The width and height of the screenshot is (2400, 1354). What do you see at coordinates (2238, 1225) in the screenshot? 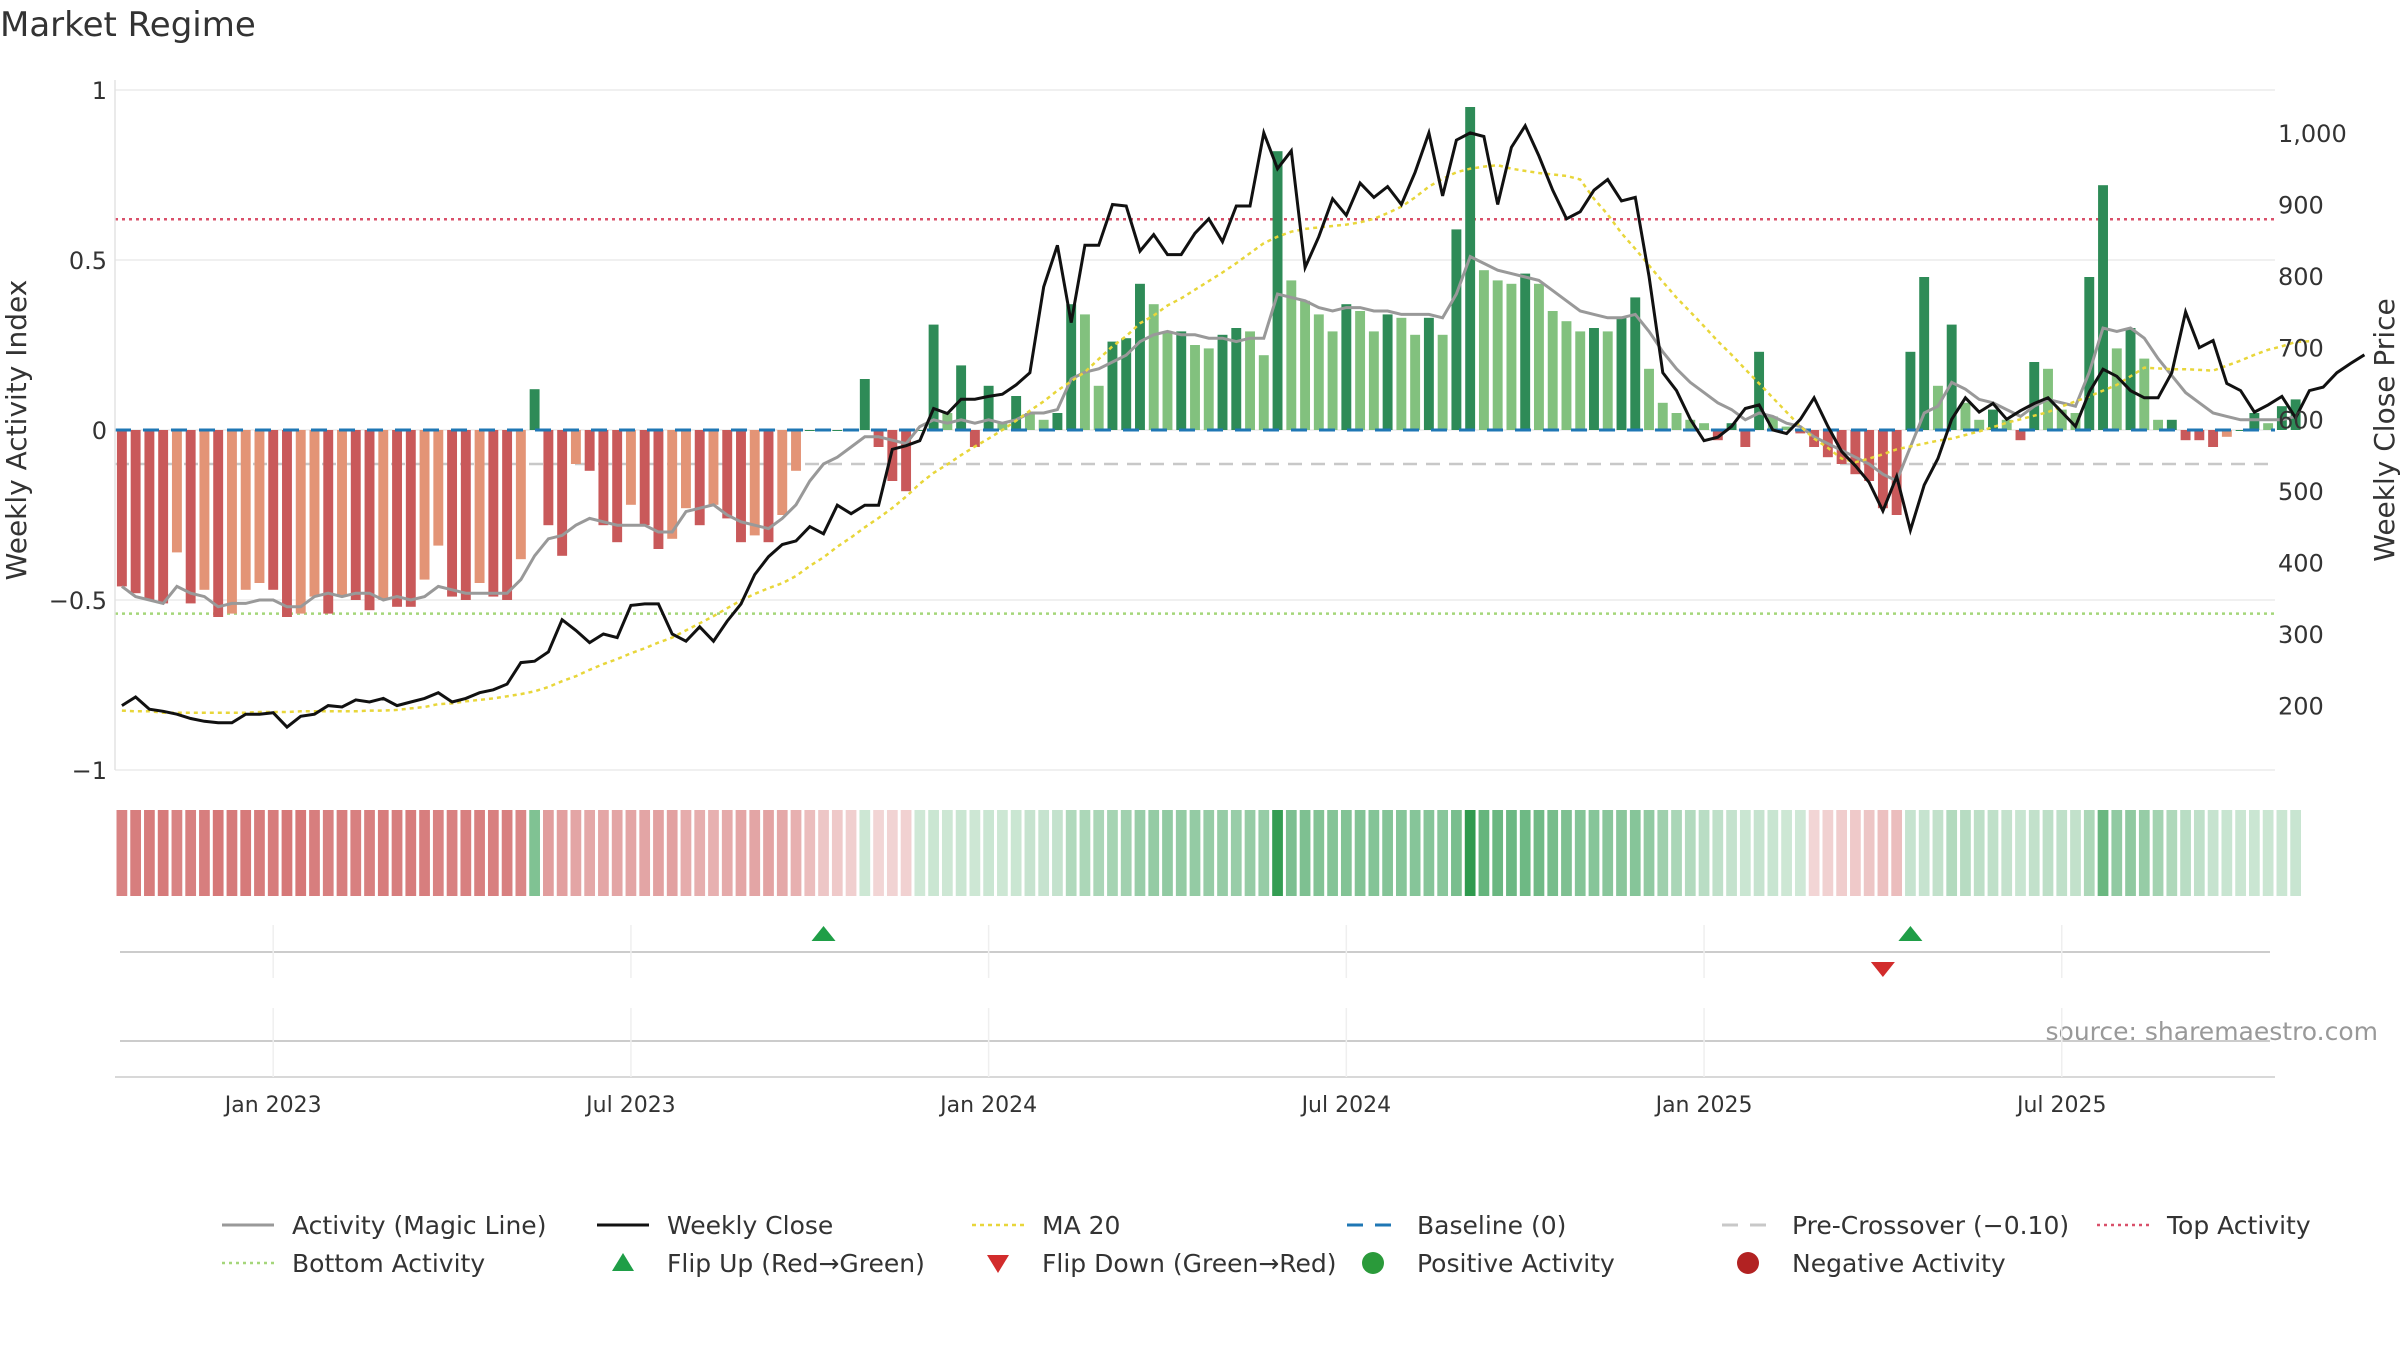
I see `legend-label: Top Activity` at bounding box center [2238, 1225].